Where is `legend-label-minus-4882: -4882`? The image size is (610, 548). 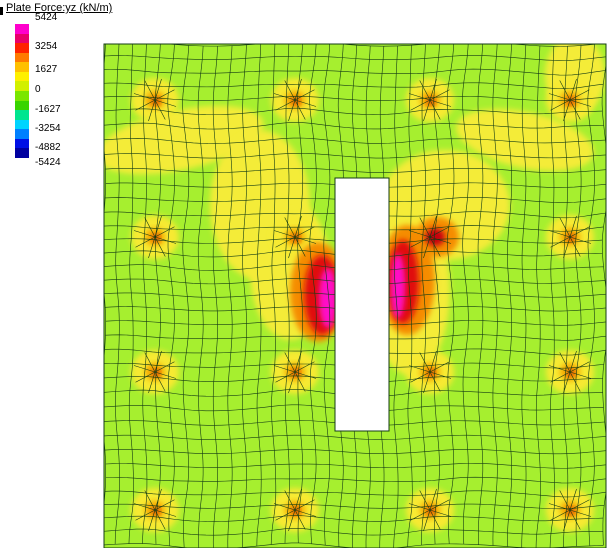
legend-label-minus-4882: -4882 is located at coordinates (48, 147).